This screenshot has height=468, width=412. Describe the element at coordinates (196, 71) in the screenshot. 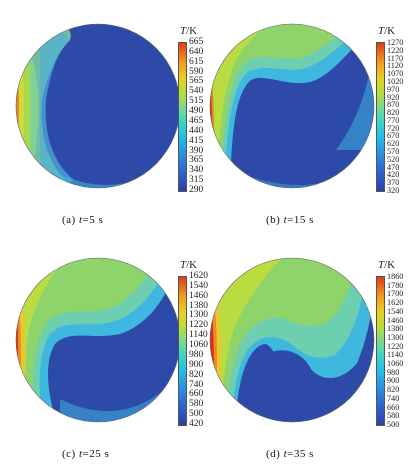

I see `colorbar-tick-label: 590` at that location.